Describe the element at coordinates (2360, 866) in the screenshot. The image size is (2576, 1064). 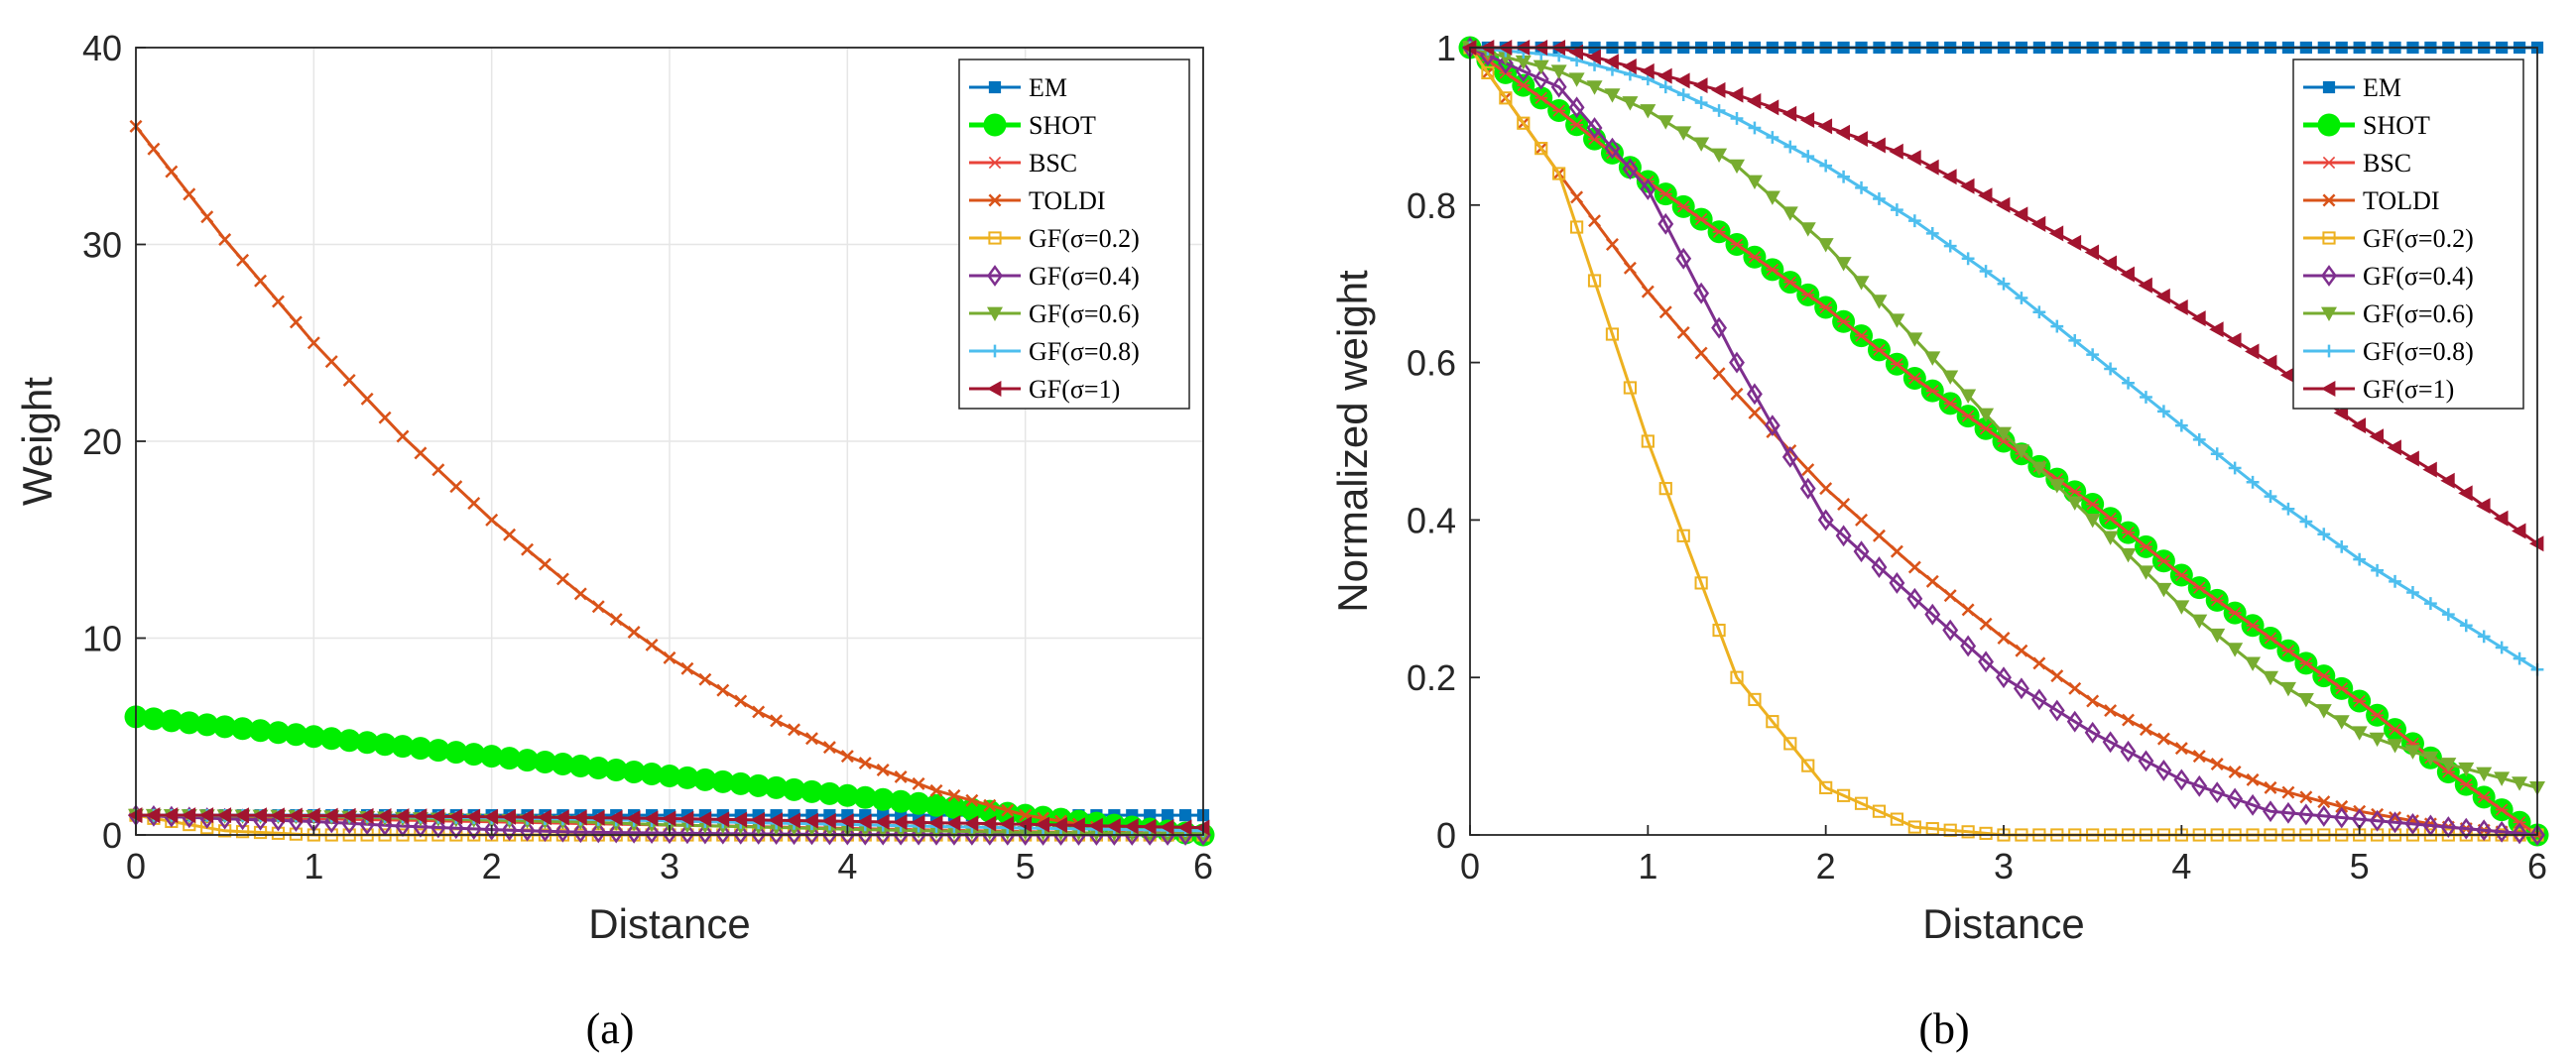
I see `x-tick-label: 5` at that location.